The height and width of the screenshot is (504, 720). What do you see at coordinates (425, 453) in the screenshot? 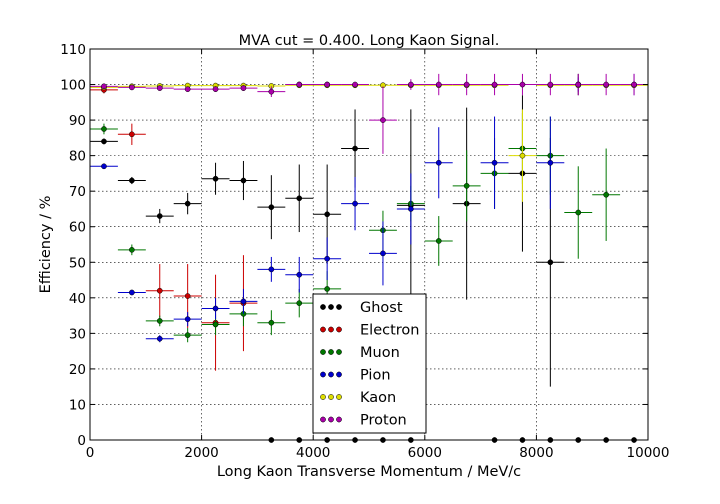
I see `x-tick-label: 6000` at bounding box center [425, 453].